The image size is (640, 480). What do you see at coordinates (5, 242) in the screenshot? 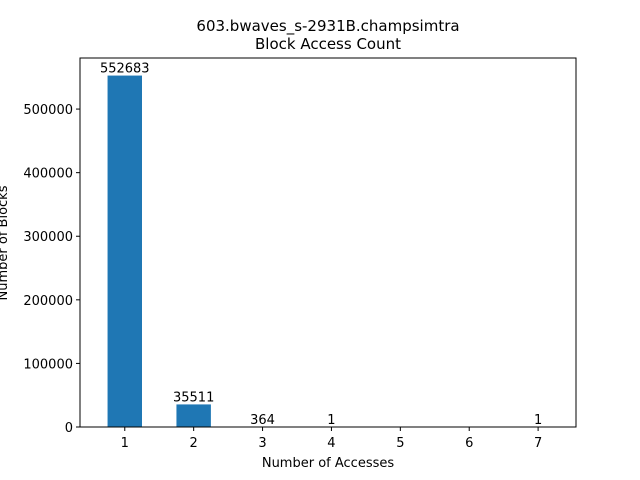
I see `y-axis-label: Number of Blocks` at bounding box center [5, 242].